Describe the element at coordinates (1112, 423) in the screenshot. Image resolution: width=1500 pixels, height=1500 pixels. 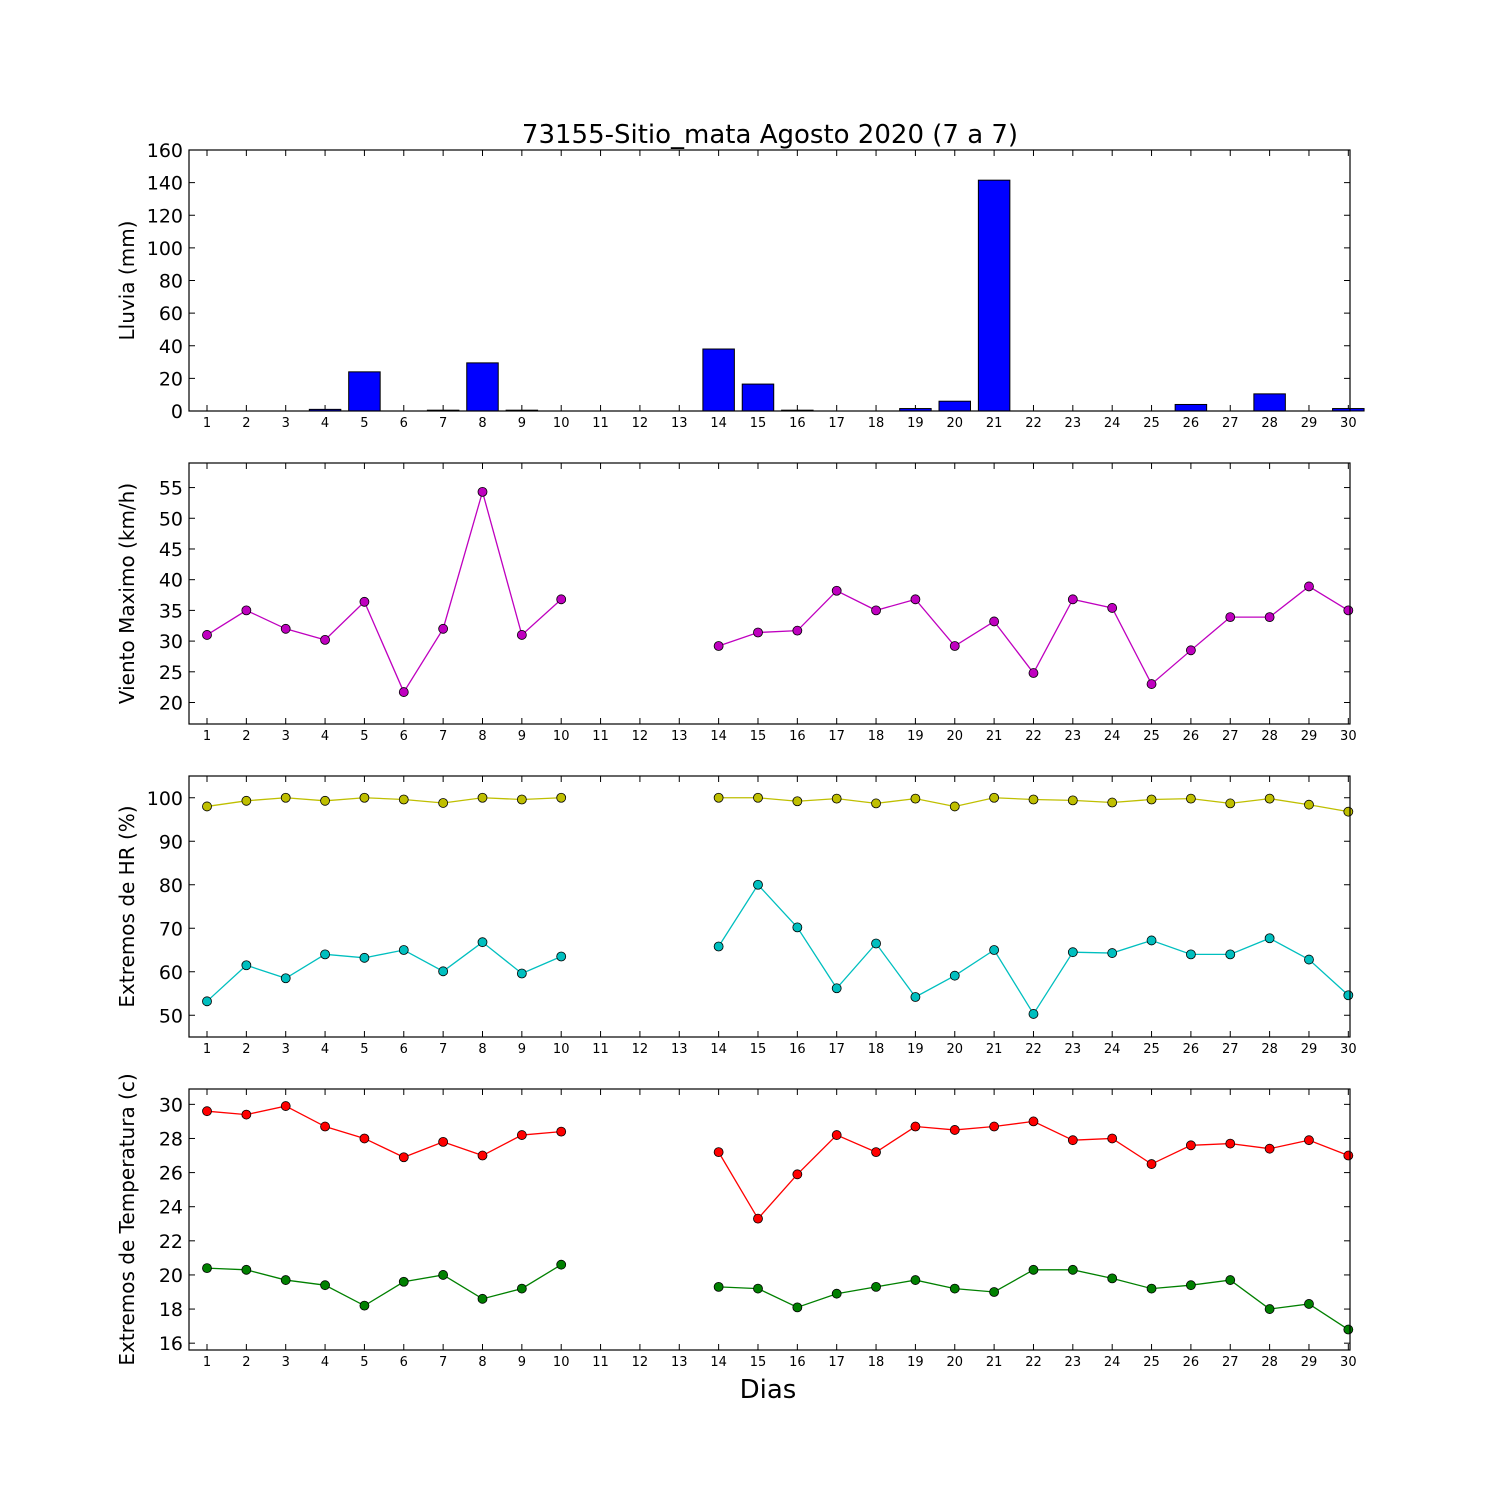
I see `x-tick-label: 24` at that location.